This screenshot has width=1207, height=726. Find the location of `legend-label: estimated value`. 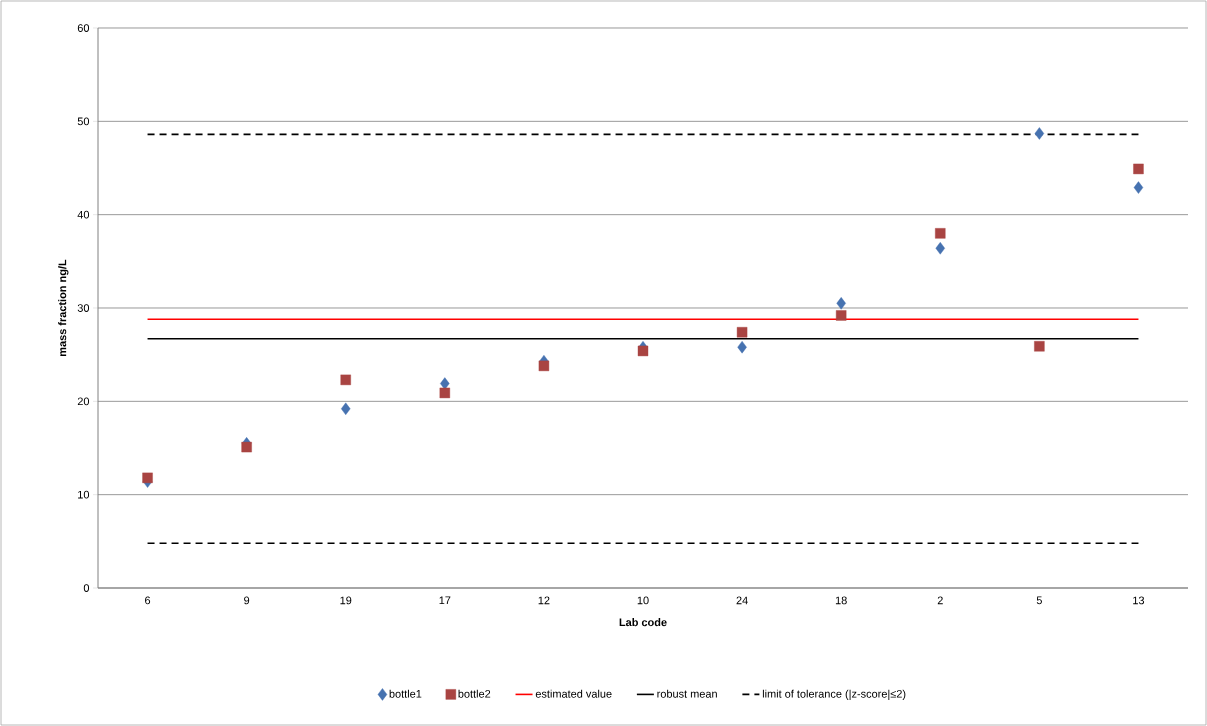

legend-label: estimated value is located at coordinates (573, 693).